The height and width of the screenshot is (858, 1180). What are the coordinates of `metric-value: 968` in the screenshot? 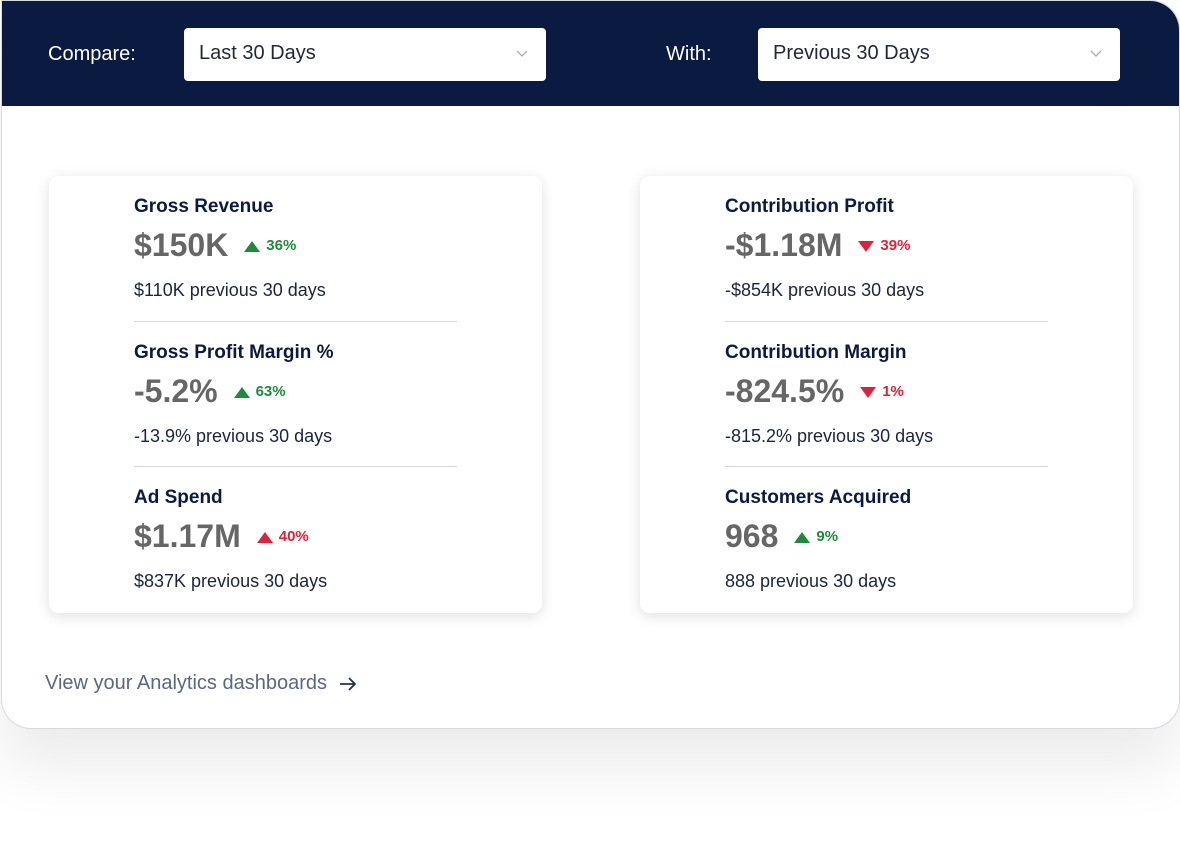 It's located at (752, 536).